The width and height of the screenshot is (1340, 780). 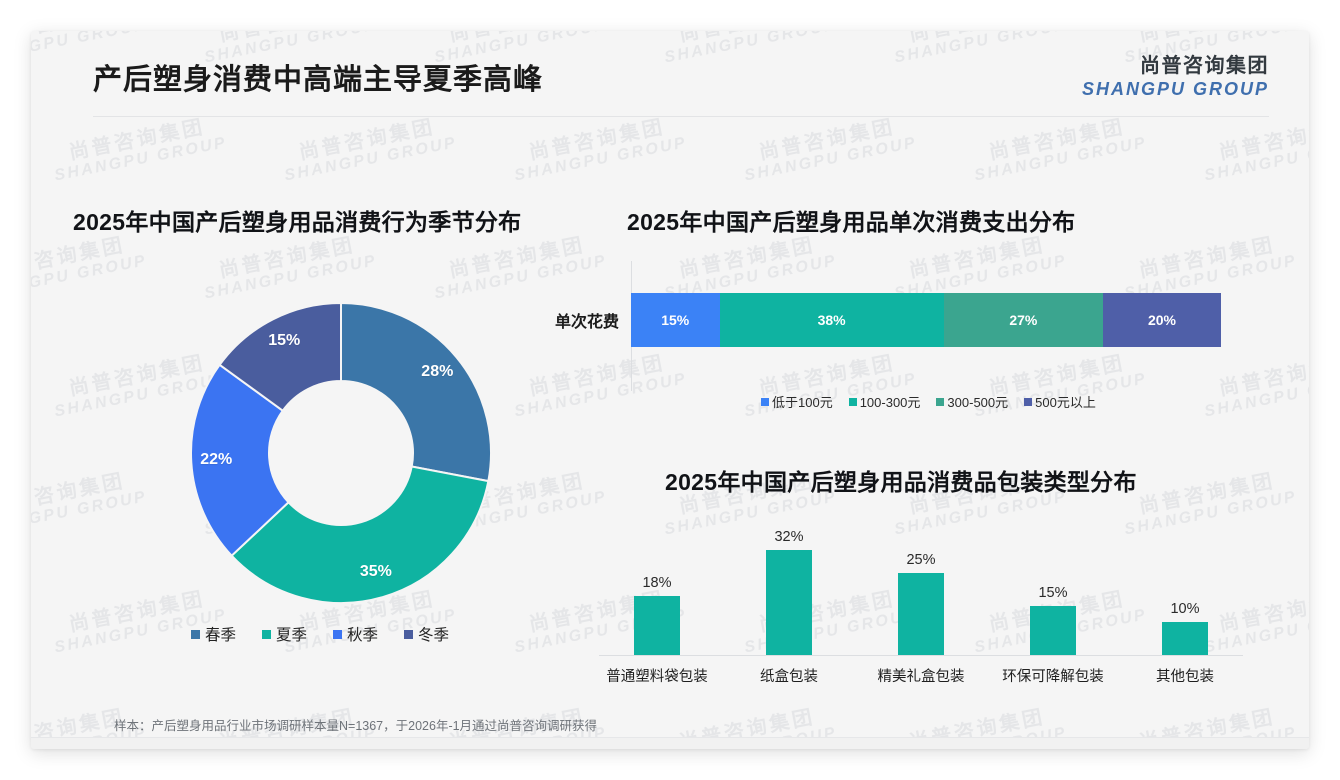 I want to click on bar-column: 25%, so click(x=921, y=582).